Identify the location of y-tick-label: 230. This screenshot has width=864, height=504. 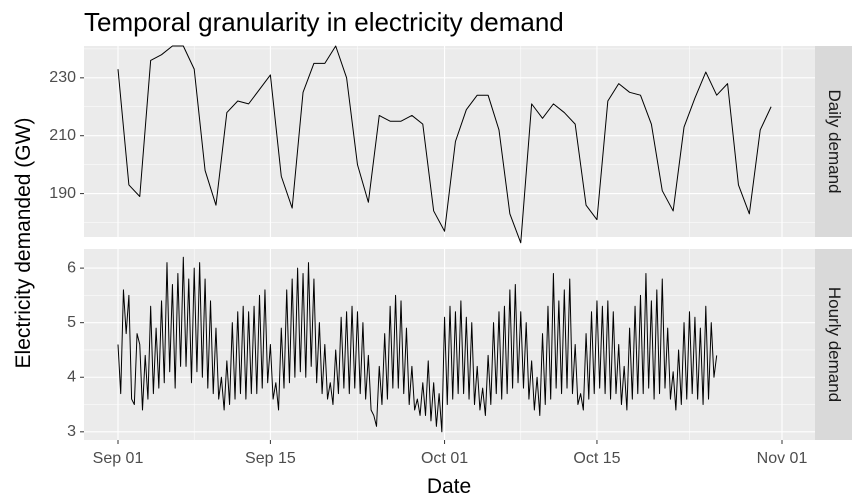
(62, 77).